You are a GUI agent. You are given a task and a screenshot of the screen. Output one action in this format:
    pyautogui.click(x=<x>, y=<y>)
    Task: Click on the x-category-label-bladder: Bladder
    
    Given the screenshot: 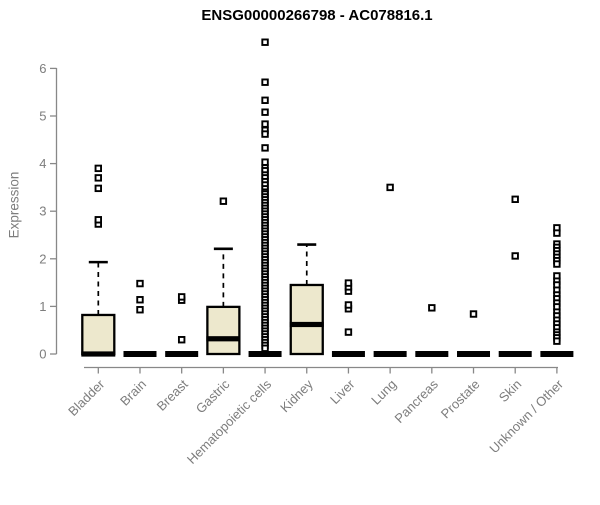 What is the action you would take?
    pyautogui.click(x=86, y=397)
    